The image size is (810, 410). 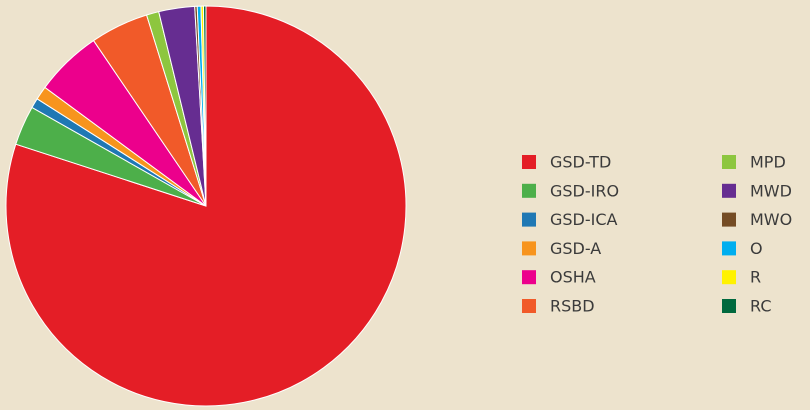 I want to click on legend-label: GSD-TD, so click(x=580, y=162).